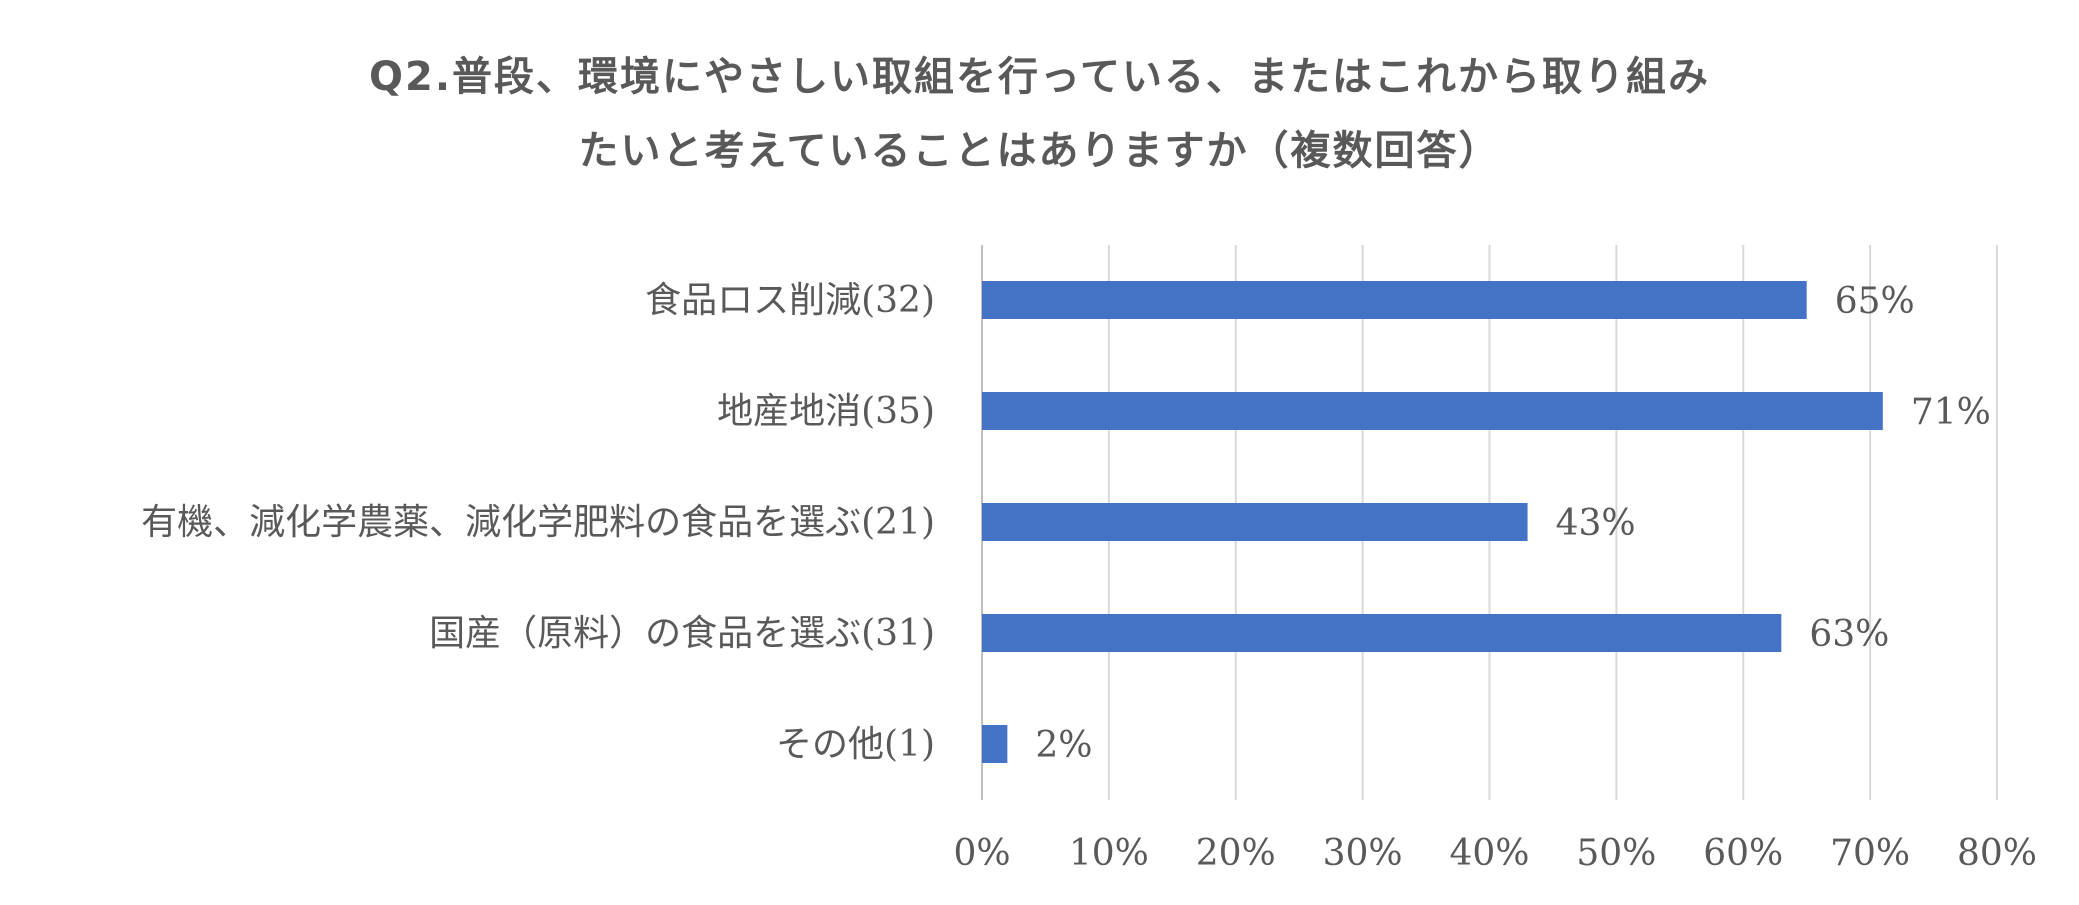  Describe the element at coordinates (826, 411) in the screenshot. I see `category-label: 地産地消(35)` at that location.